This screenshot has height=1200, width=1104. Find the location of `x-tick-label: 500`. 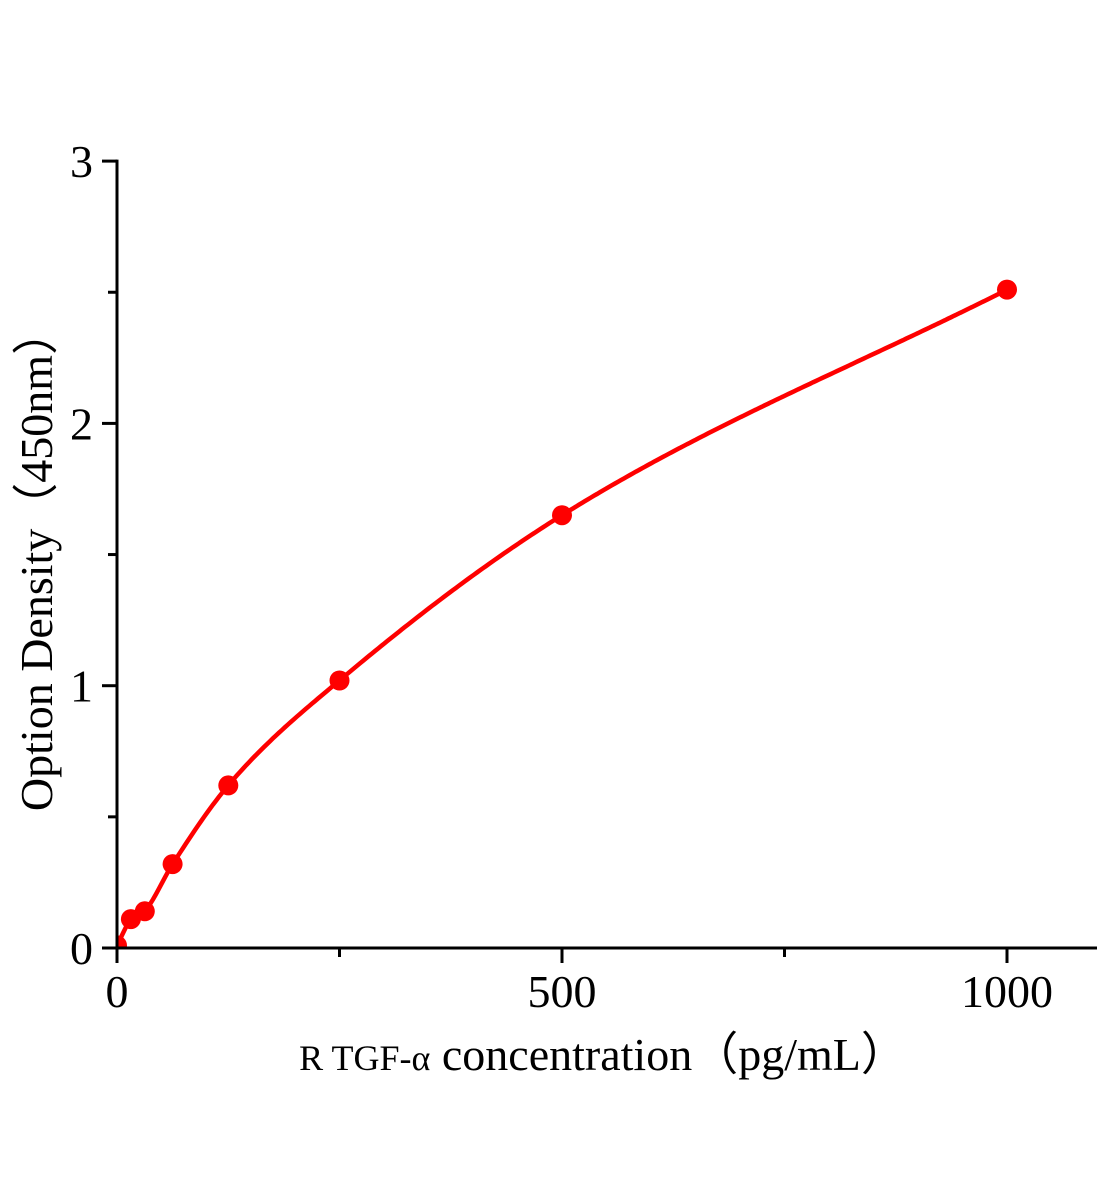

x-tick-label: 500 is located at coordinates (562, 991).